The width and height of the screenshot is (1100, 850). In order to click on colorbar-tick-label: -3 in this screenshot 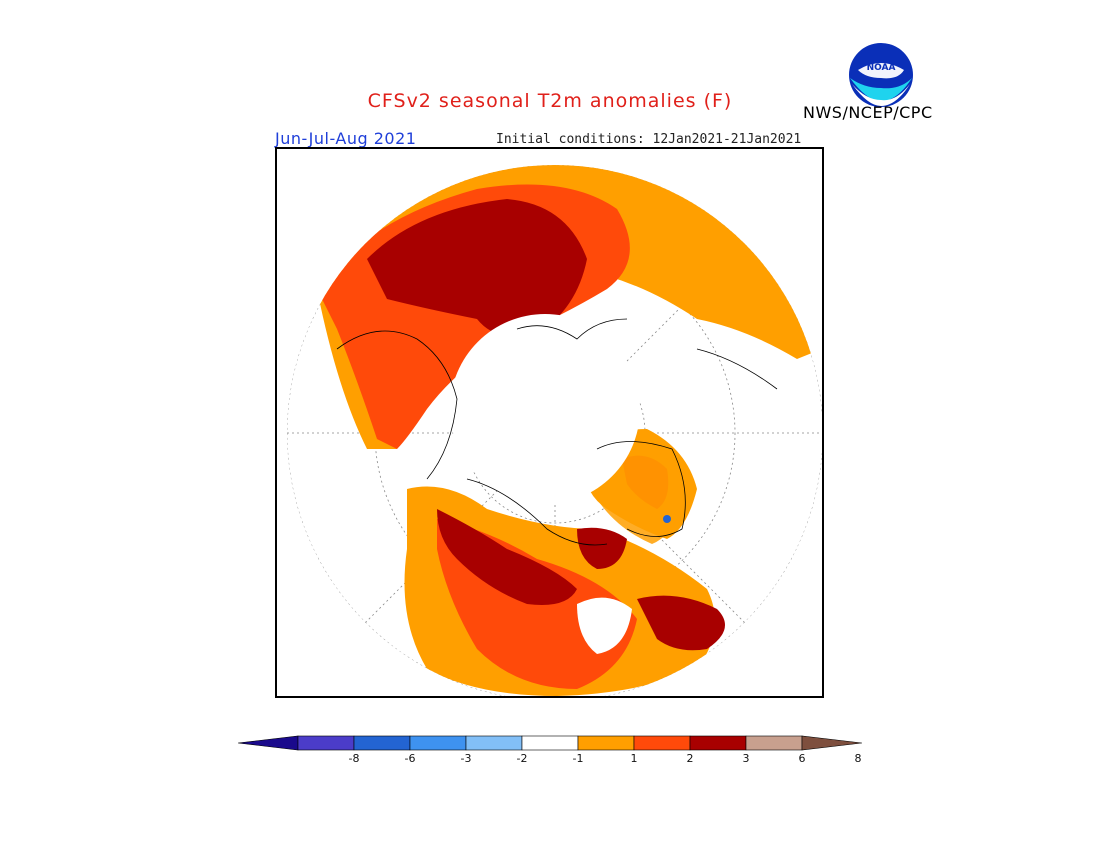, I will do `click(466, 758)`.